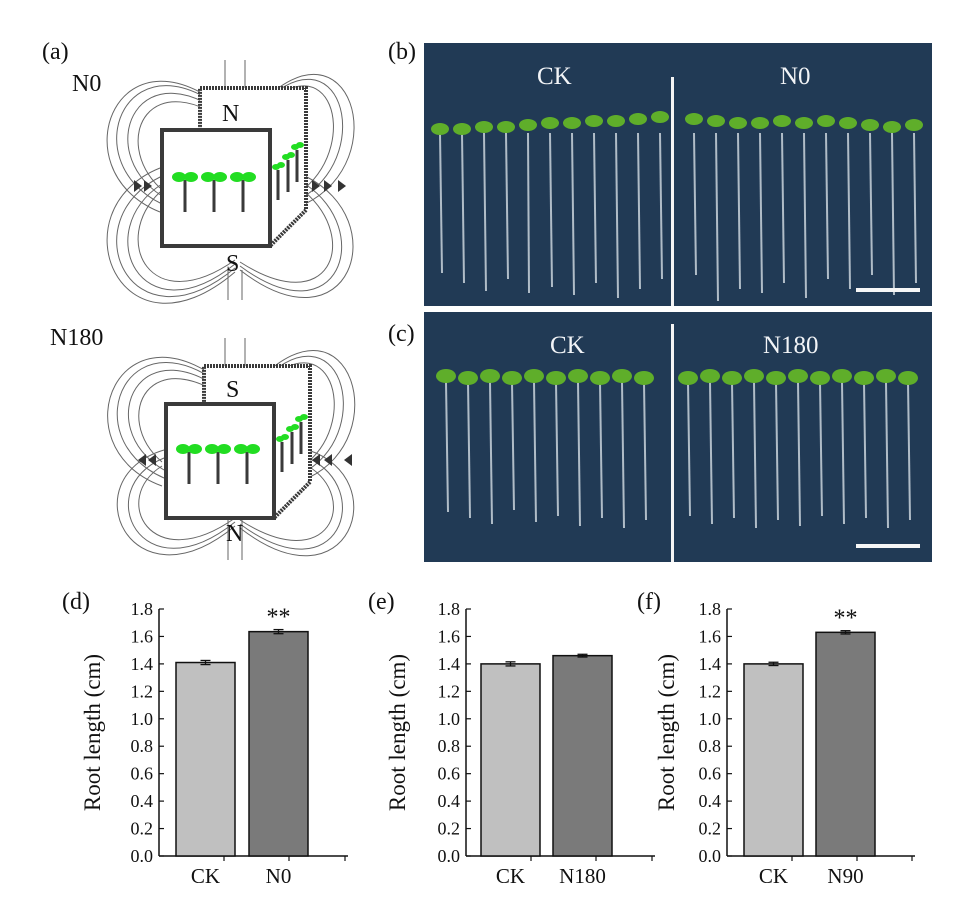  What do you see at coordinates (582, 876) in the screenshot?
I see `x-category-label: N180` at bounding box center [582, 876].